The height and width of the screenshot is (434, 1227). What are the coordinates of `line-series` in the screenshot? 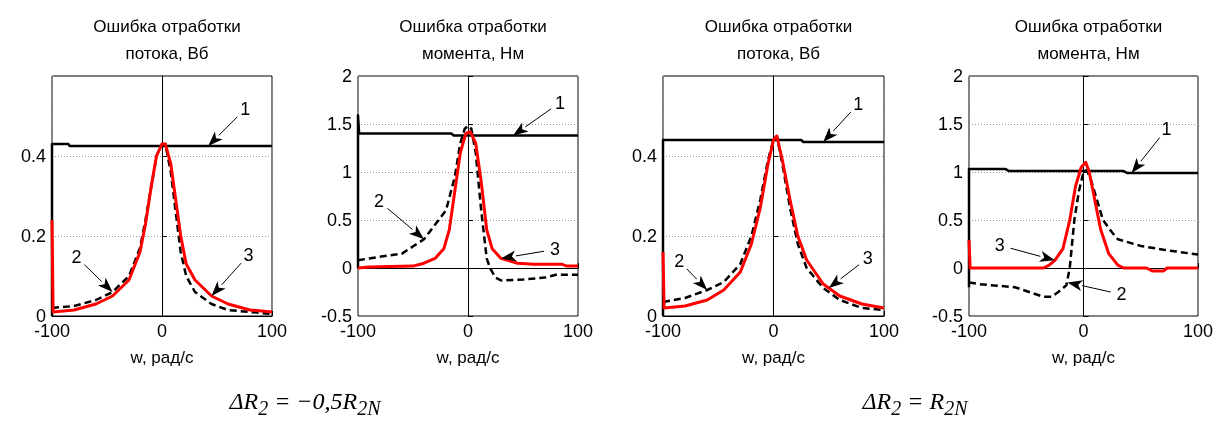 It's located at (1083, 216).